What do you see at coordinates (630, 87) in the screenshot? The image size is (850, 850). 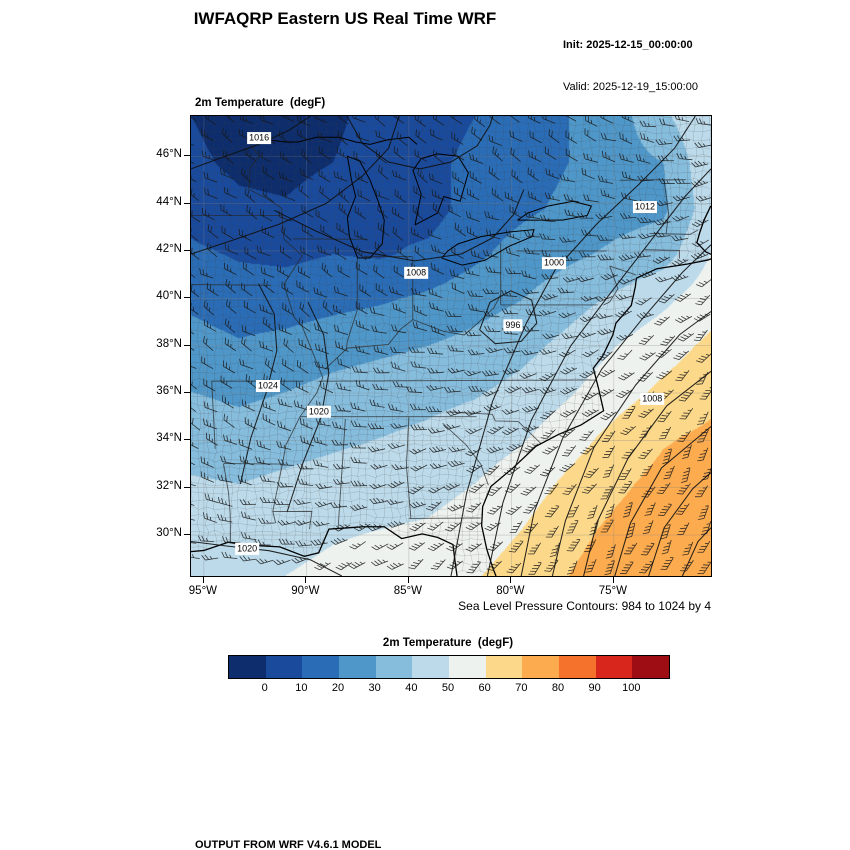 I see `valid-time: Valid: 2025-12-19_15:00:00` at bounding box center [630, 87].